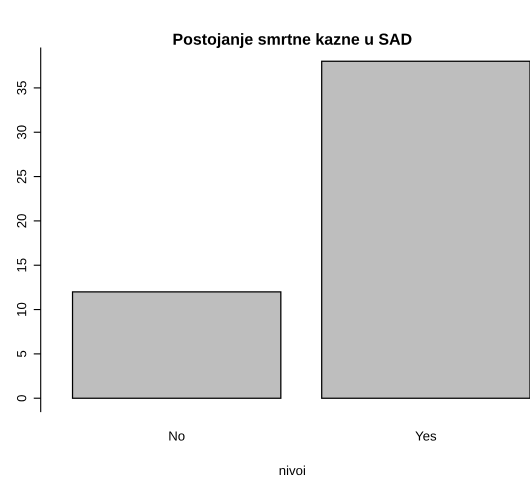 The image size is (530, 483). Describe the element at coordinates (21, 177) in the screenshot. I see `y-tick-label: 25` at that location.